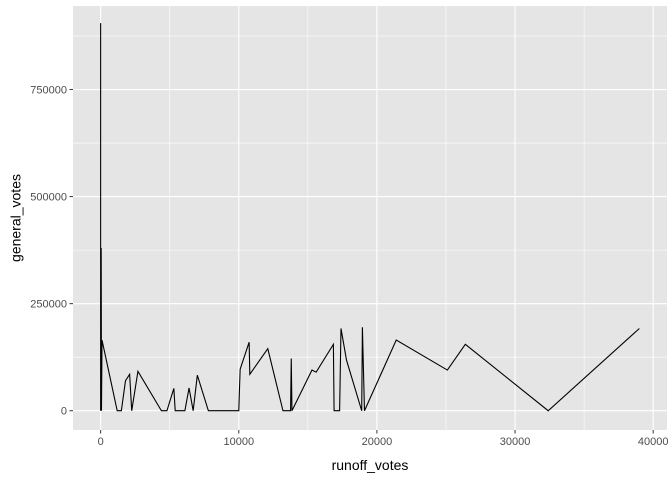 This screenshot has height=480, width=672. What do you see at coordinates (16, 218) in the screenshot?
I see `y-axis-title: general_votes` at bounding box center [16, 218].